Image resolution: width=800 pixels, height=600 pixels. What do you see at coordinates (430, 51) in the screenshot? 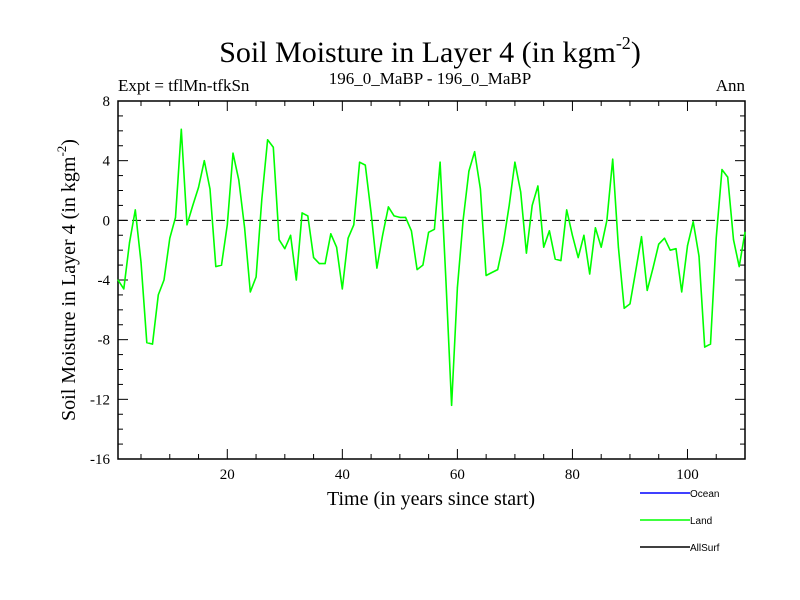
I see `chart-title: Soil Moisture in Layer 4 (in kgm-2)` at bounding box center [430, 51].